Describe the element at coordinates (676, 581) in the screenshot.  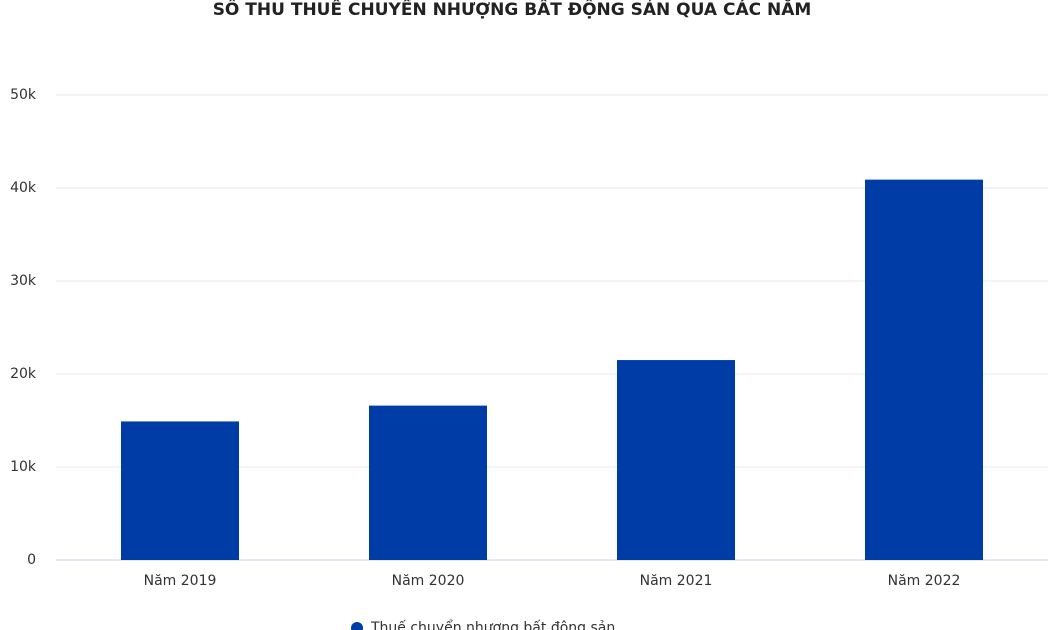
I see `x-tick-label: Năm 2021` at that location.